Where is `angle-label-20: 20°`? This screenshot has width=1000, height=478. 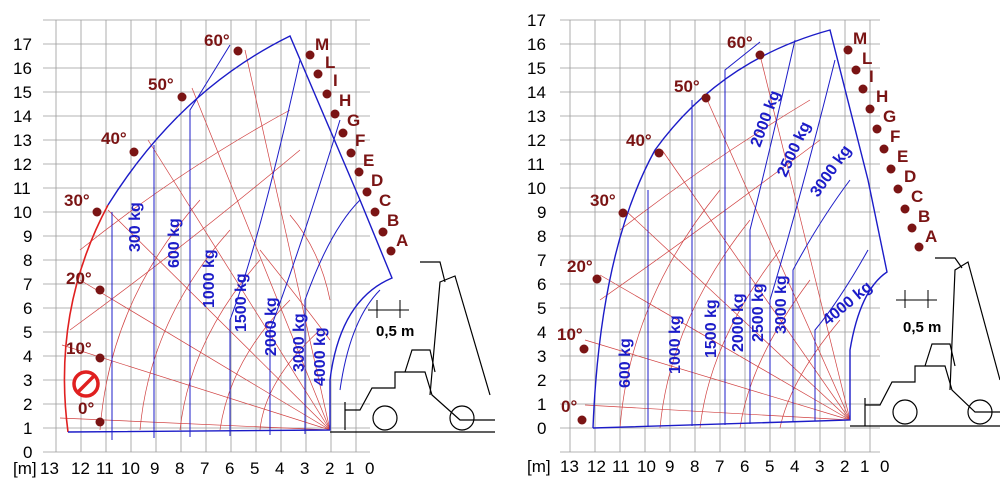 angle-label-20: 20° is located at coordinates (79, 278).